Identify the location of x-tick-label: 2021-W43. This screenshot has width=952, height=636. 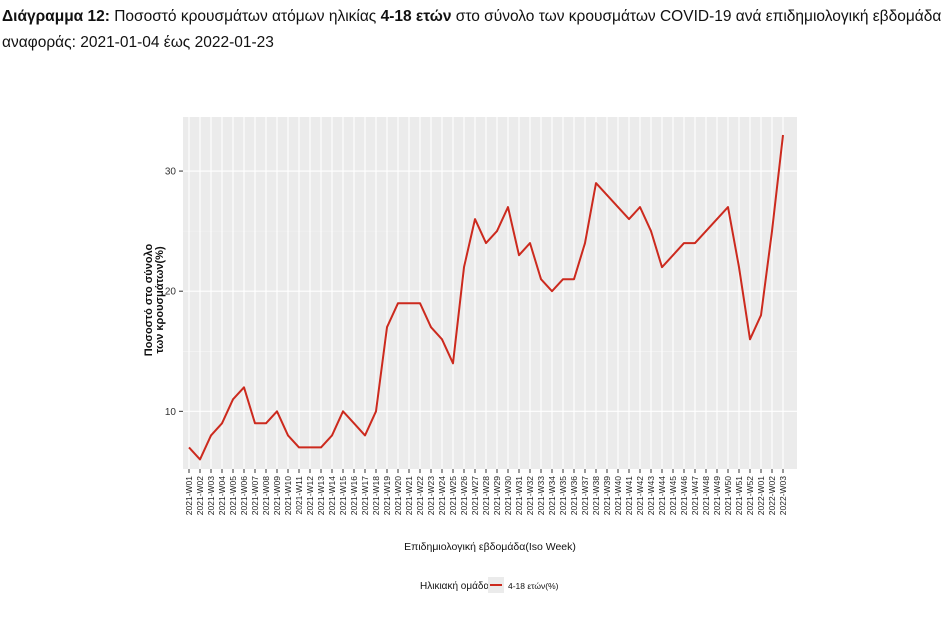
(651, 495).